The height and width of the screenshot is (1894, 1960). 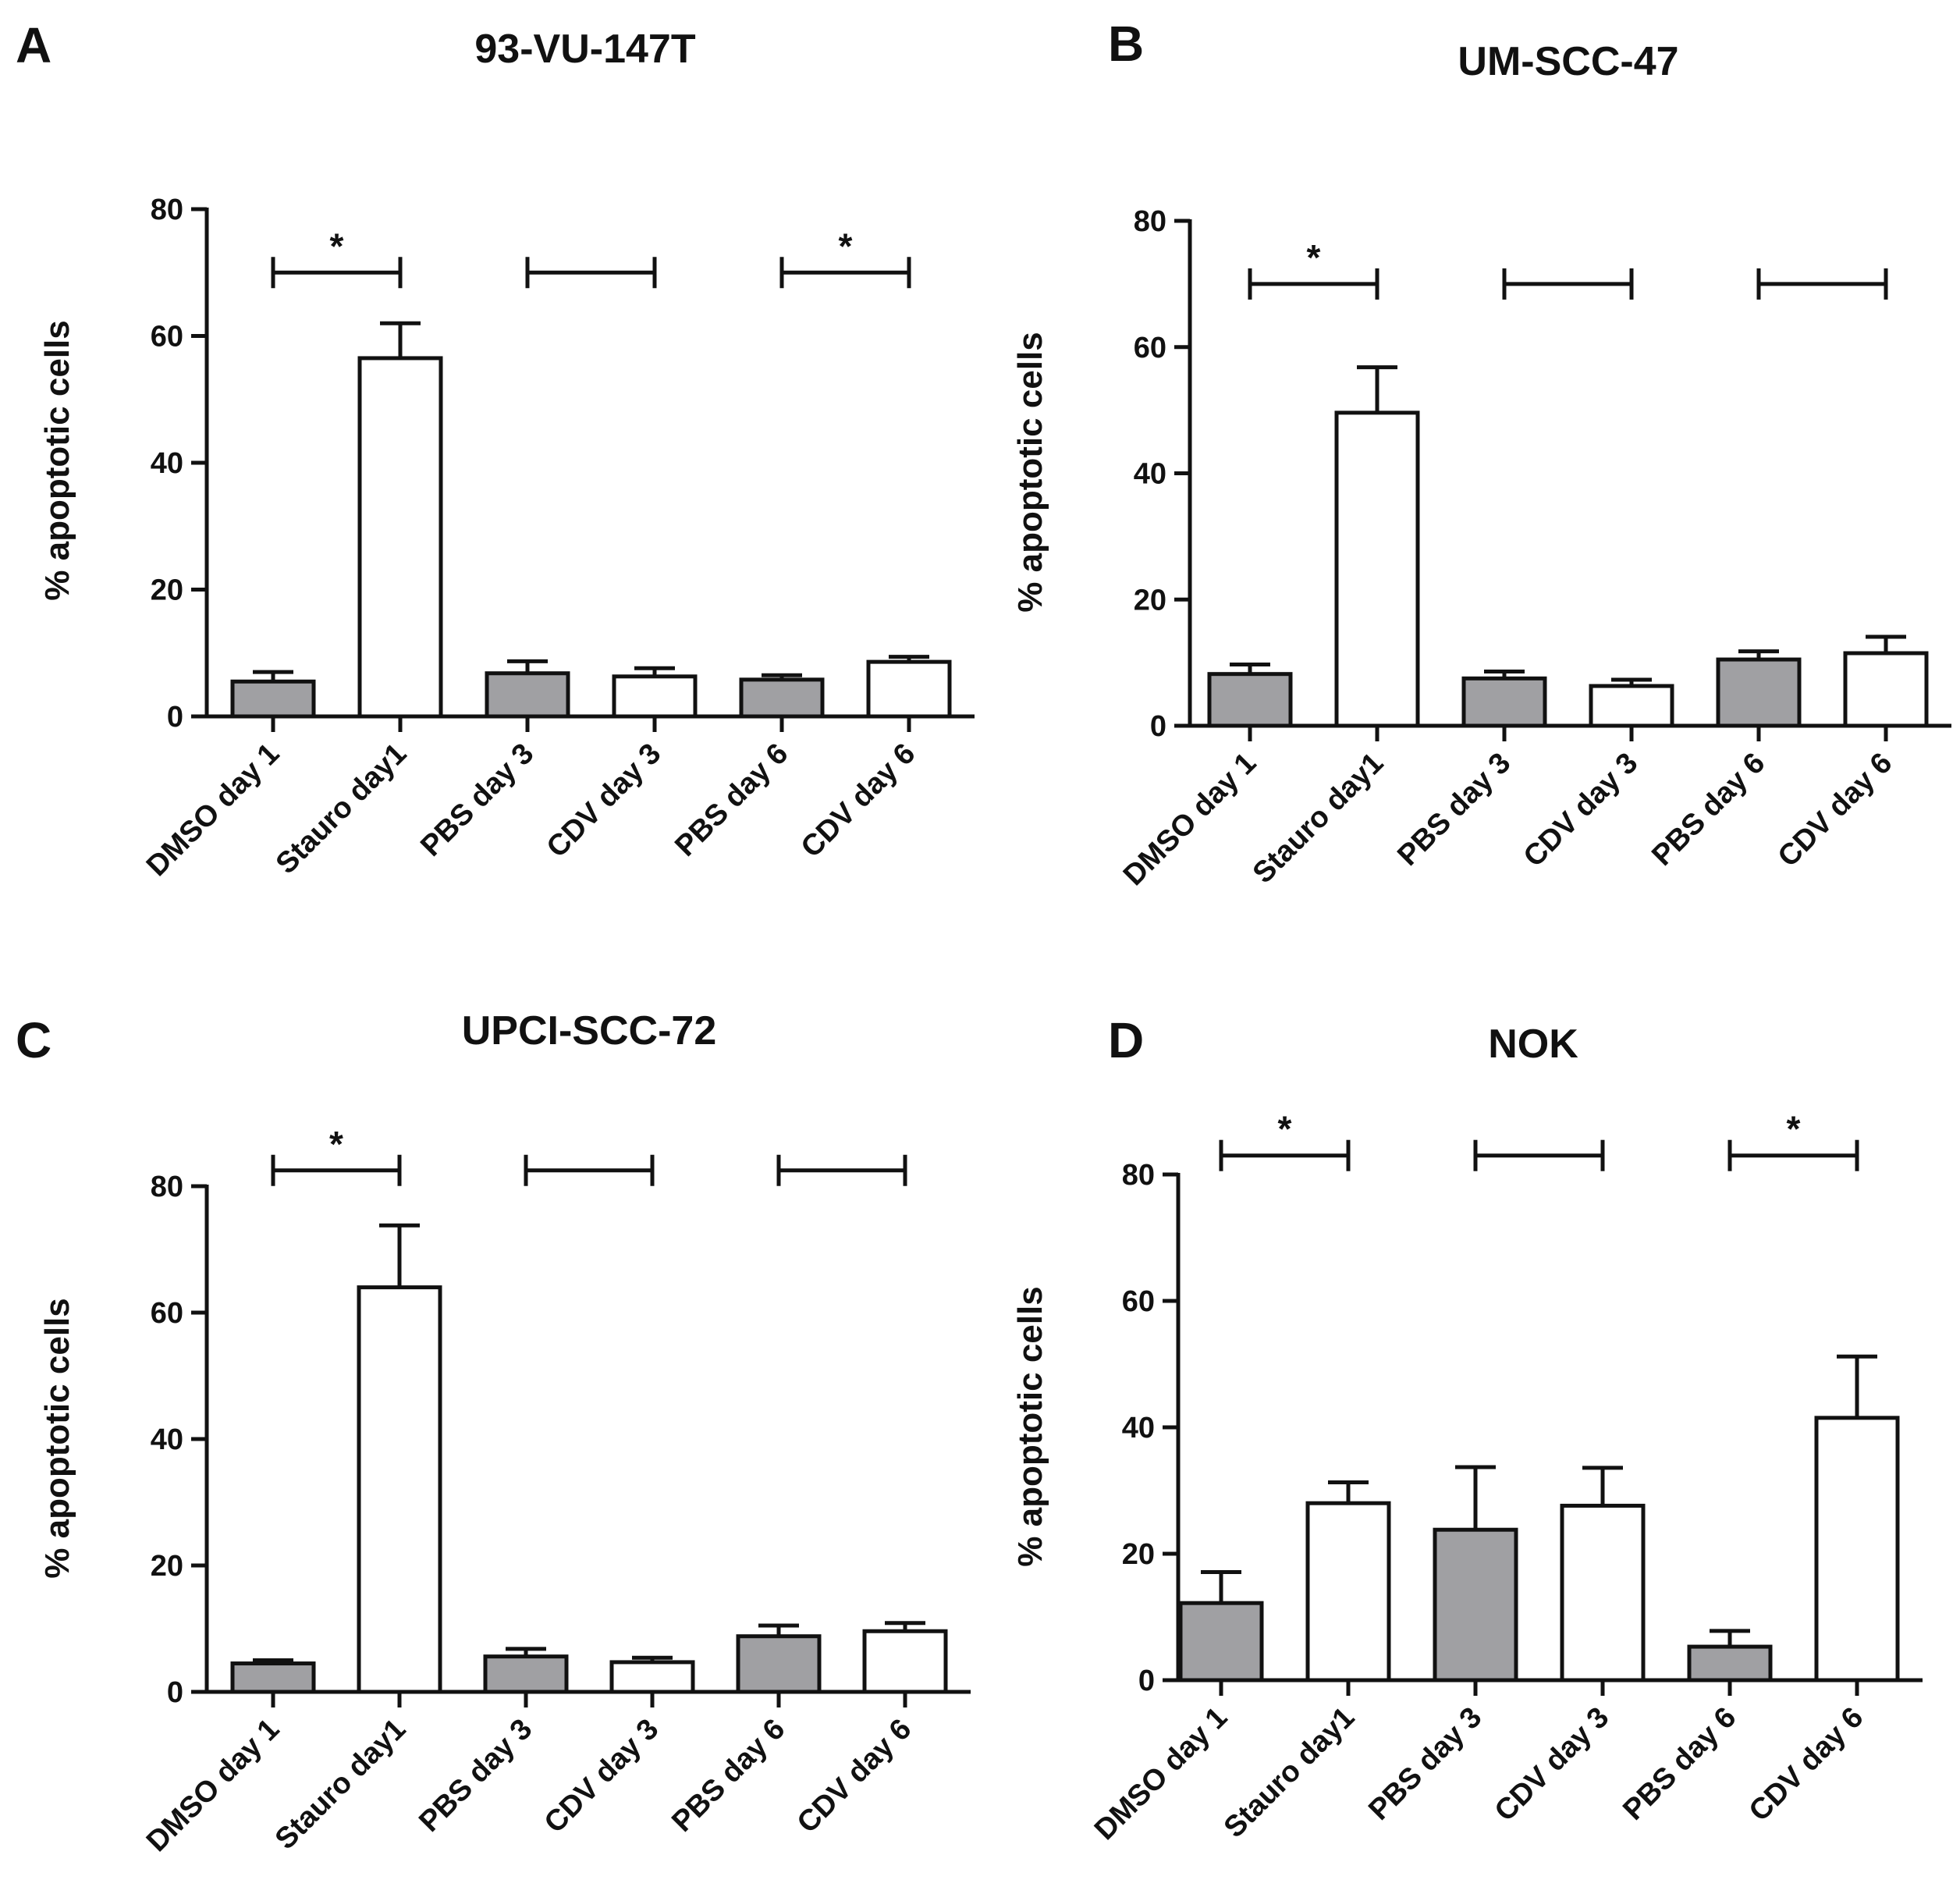 What do you see at coordinates (33, 1040) in the screenshot?
I see `panel-letter: C` at bounding box center [33, 1040].